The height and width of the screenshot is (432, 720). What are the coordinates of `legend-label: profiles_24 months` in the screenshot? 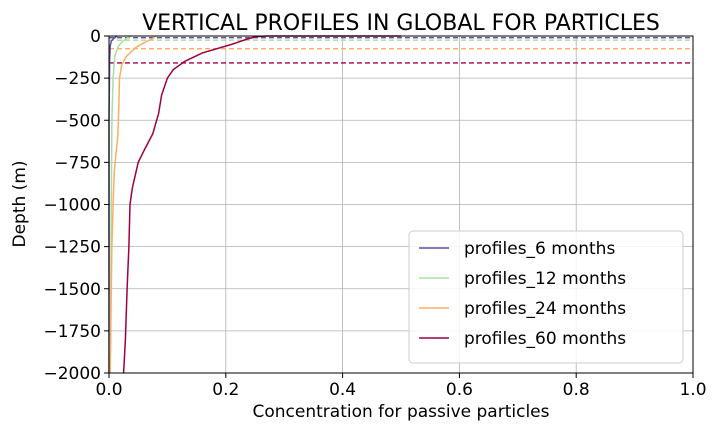 It's located at (545, 309).